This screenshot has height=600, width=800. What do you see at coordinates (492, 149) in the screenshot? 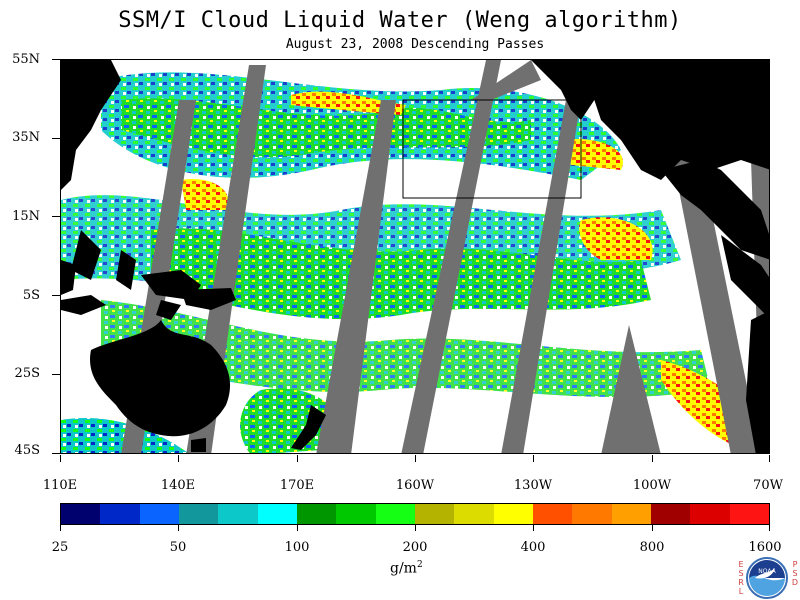
I see `region-box` at bounding box center [492, 149].